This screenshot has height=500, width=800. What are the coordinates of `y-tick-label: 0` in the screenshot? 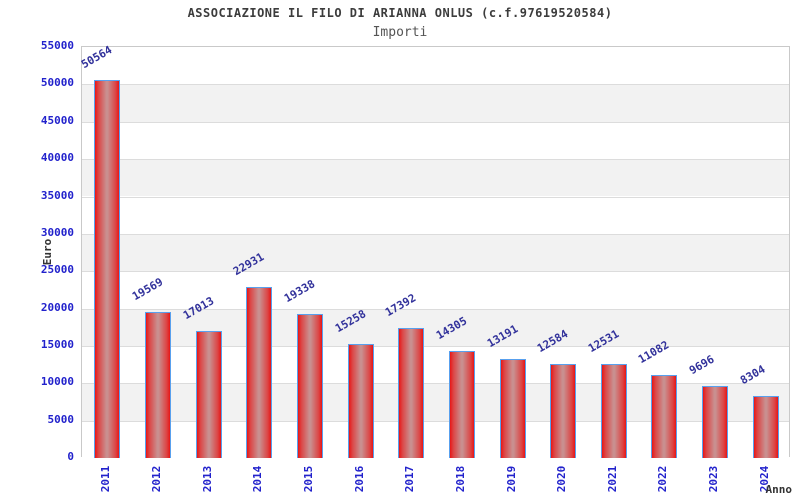 It's located at (70, 456).